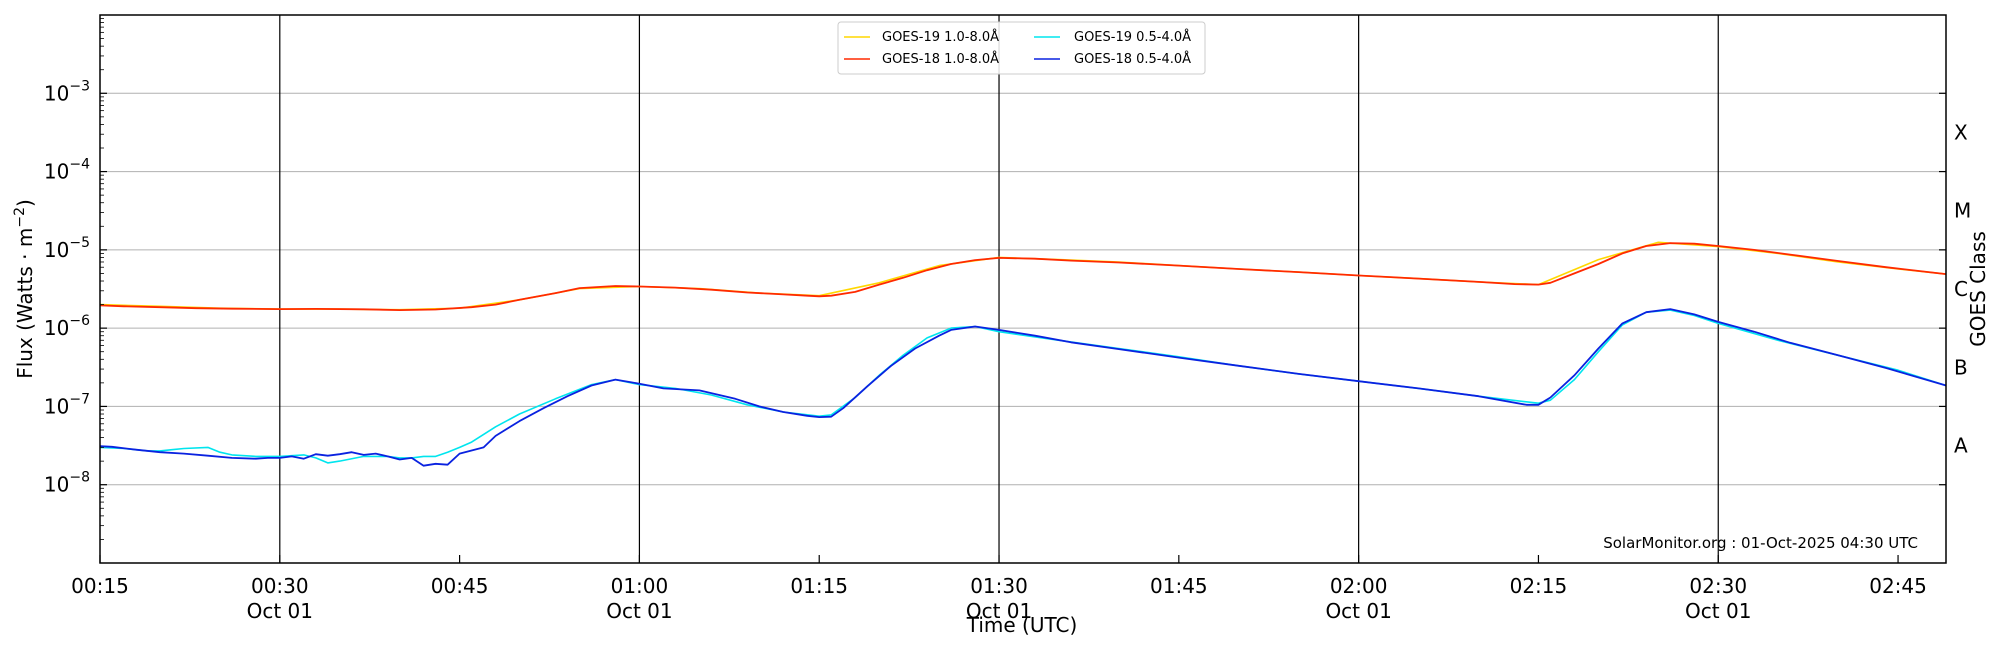 This screenshot has height=650, width=2000. What do you see at coordinates (280, 586) in the screenshot?
I see `x-tick-label: 00:30` at bounding box center [280, 586].